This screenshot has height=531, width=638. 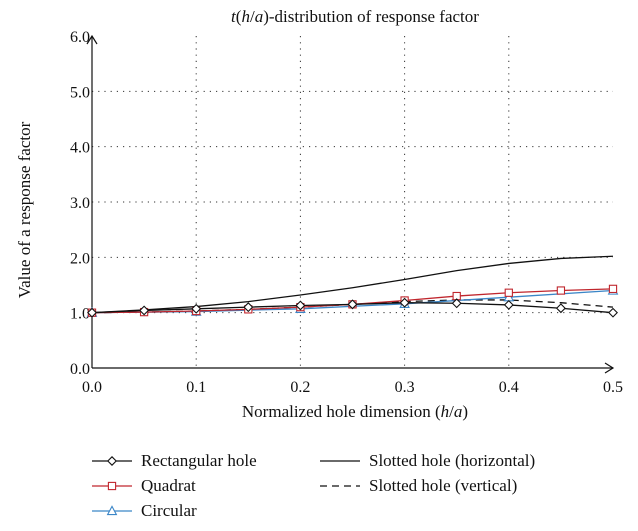 I want to click on y-tick-label: 4.0, so click(x=80, y=148).